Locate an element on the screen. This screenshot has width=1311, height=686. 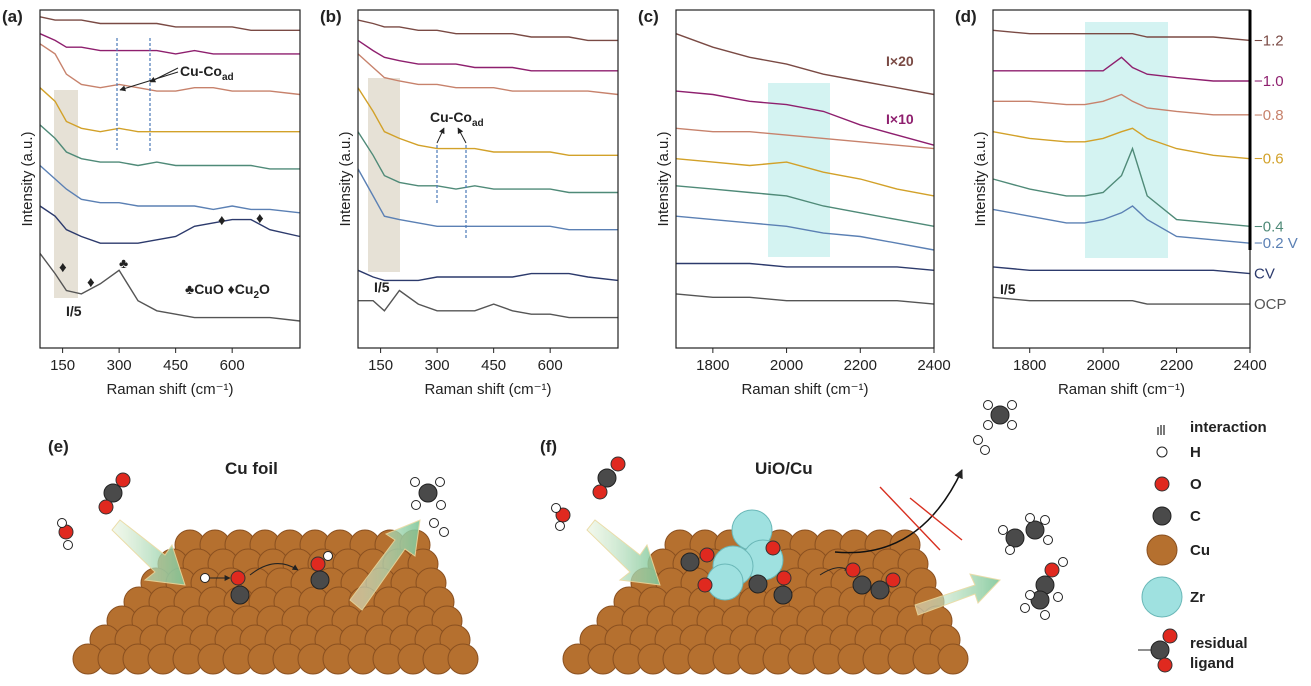
marker-symbol: ♣ is located at coordinates (123, 263).